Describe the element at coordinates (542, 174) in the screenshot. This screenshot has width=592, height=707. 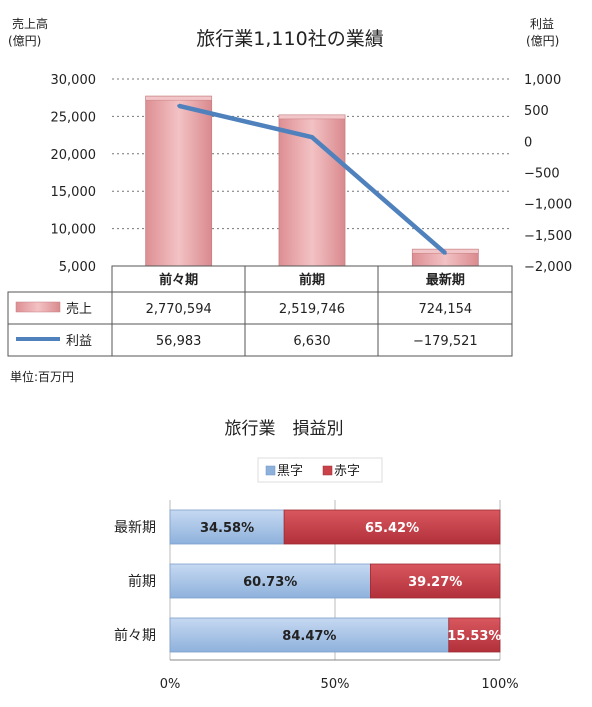
I see `right-tick-label: −500` at that location.